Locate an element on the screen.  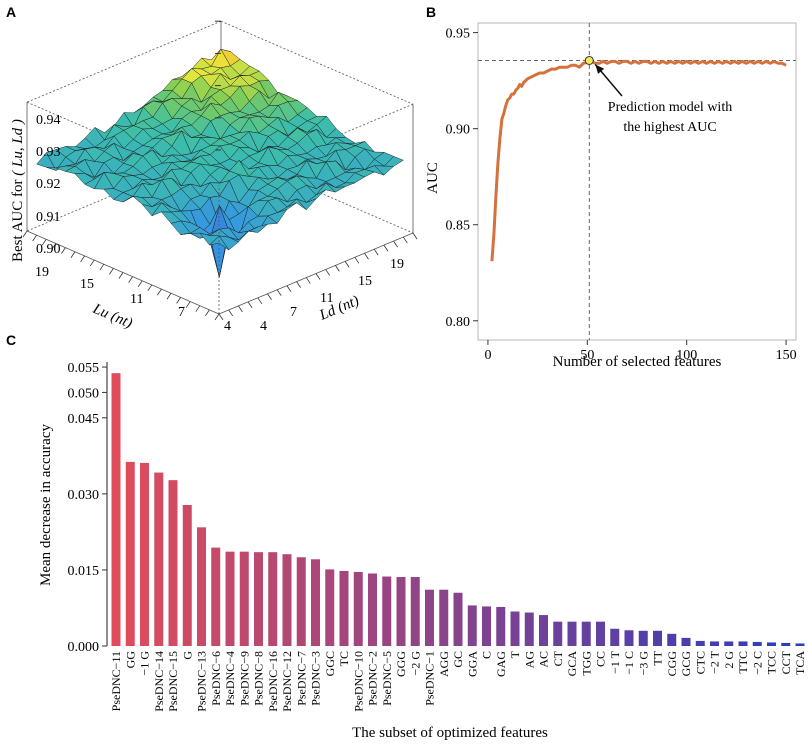
lu-axis-ticks: 19 15 11 7 4 is located at coordinates (133, 299).